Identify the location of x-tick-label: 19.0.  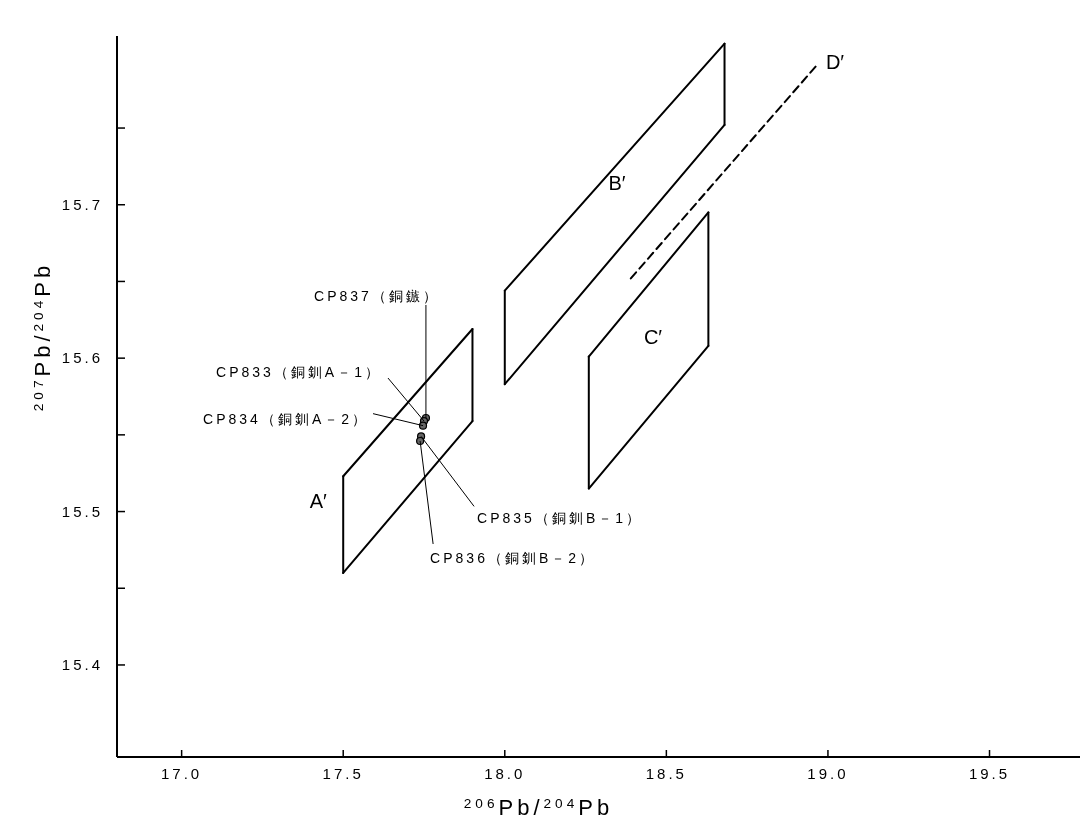
(828, 773).